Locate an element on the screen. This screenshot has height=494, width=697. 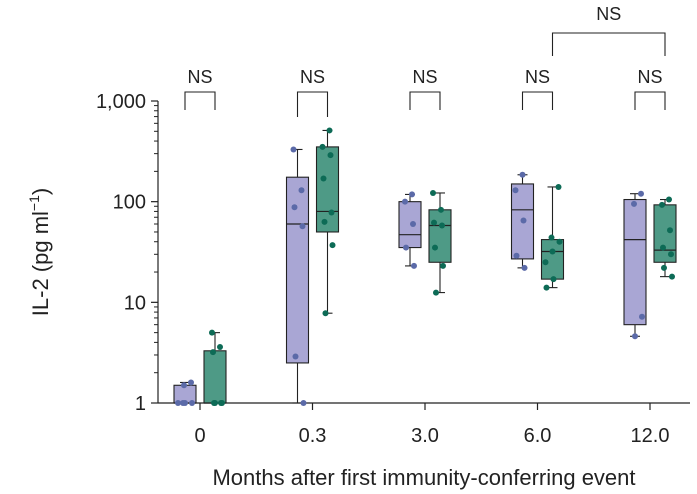
box-group-purple-3.0 is located at coordinates (410, 230).